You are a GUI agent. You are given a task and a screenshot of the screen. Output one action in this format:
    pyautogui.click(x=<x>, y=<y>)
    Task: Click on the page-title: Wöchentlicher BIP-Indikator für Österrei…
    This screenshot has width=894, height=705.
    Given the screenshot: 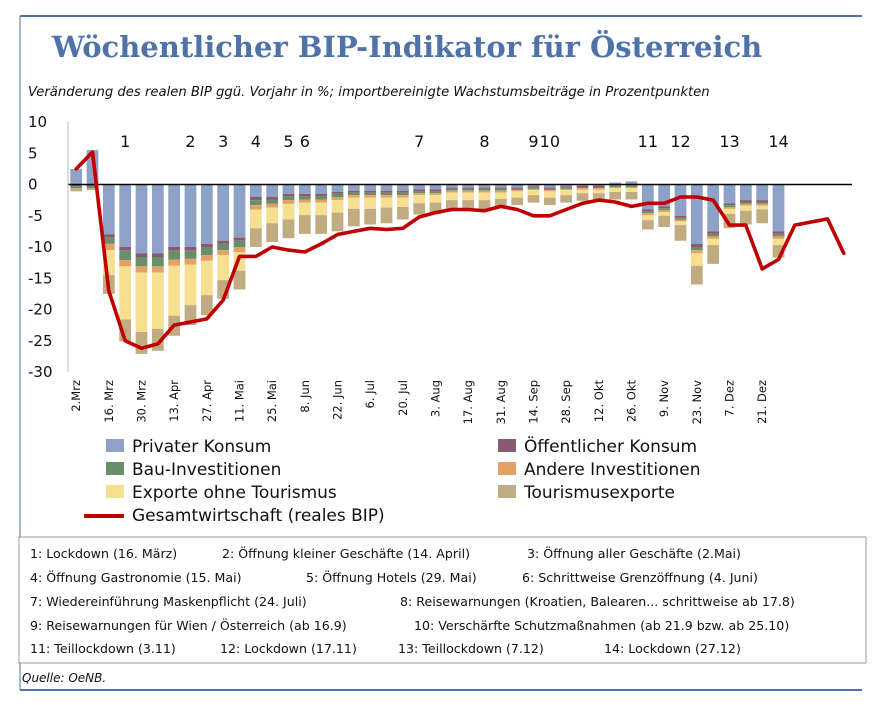 What is the action you would take?
    pyautogui.click(x=406, y=46)
    